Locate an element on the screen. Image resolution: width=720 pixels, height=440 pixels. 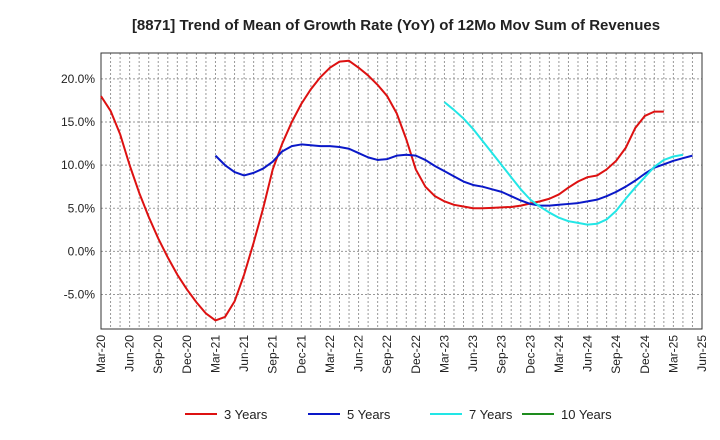
x-tick-label: Dec-21 is located at coordinates (301, 354).